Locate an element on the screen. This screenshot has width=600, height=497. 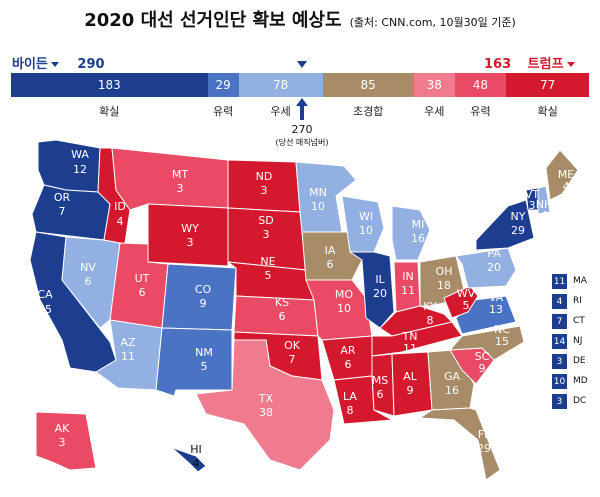
majority-arrow-icon is located at coordinates (302, 109).